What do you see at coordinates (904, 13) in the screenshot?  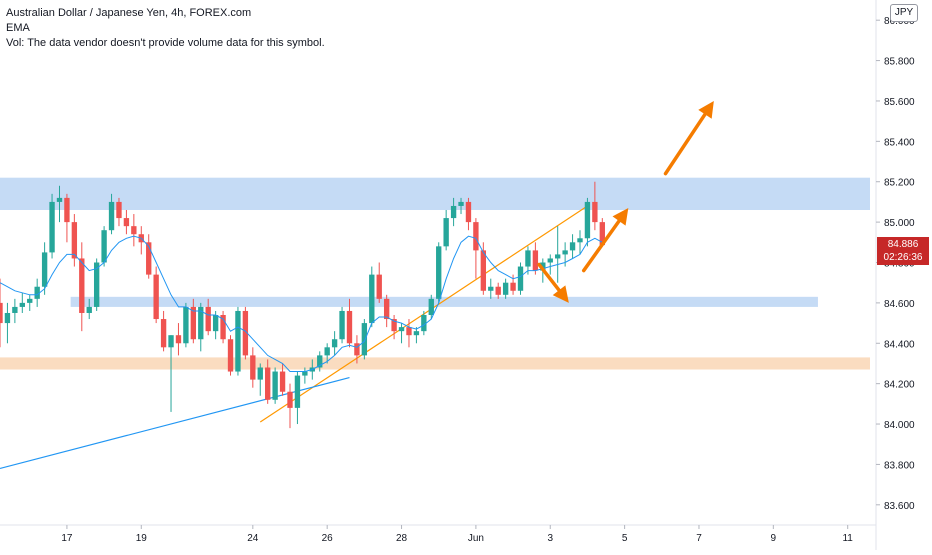 I see `currency-button: JPY` at bounding box center [904, 13].